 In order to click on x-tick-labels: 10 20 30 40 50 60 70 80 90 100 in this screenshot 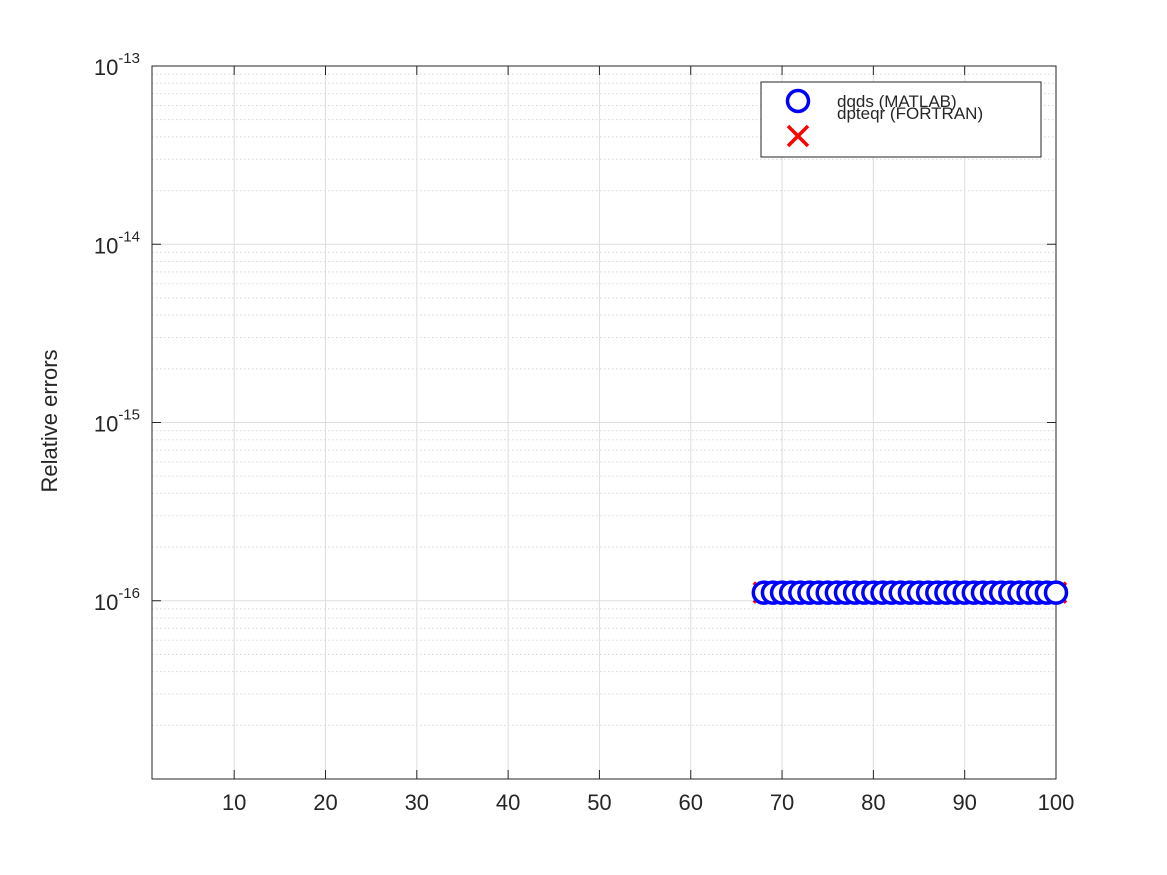, I will do `click(648, 802)`.